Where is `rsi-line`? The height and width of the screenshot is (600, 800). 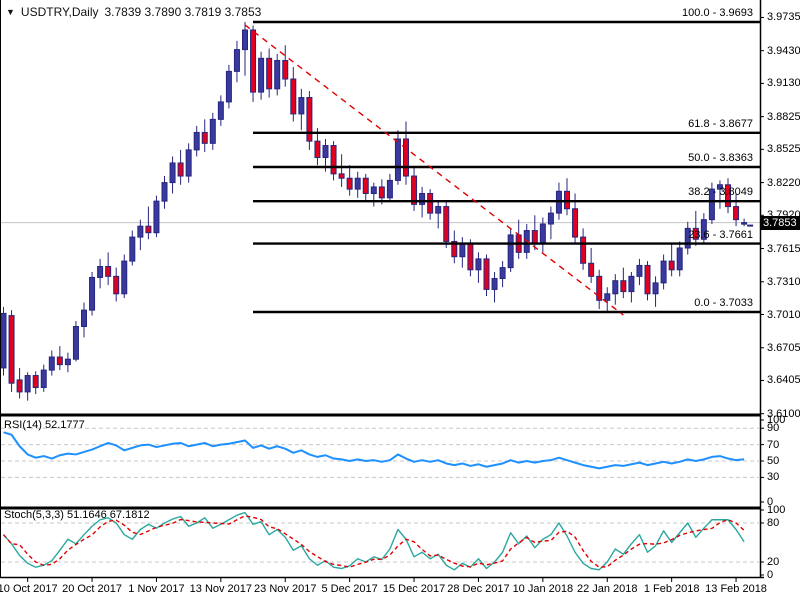
rsi-line is located at coordinates (374, 450).